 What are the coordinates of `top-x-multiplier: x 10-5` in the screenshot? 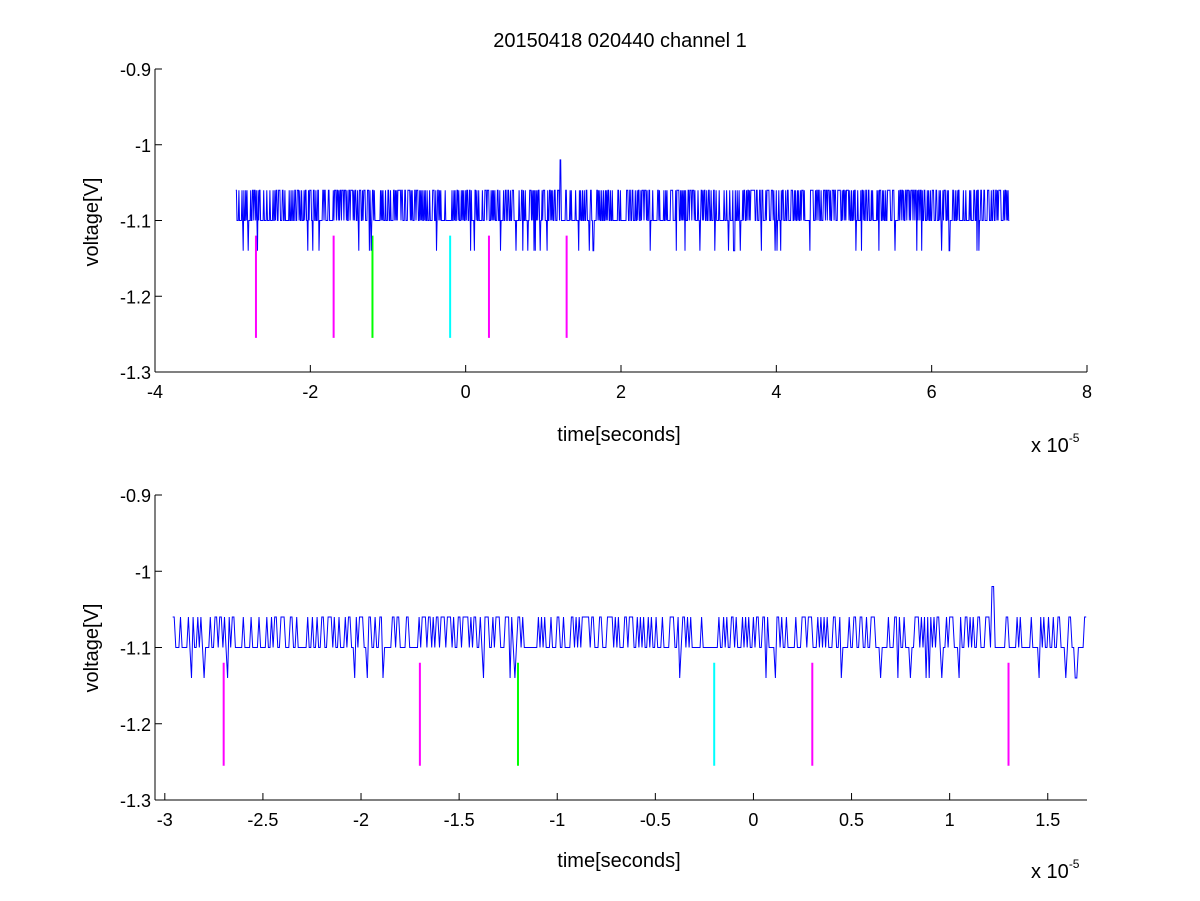 It's located at (1055, 444).